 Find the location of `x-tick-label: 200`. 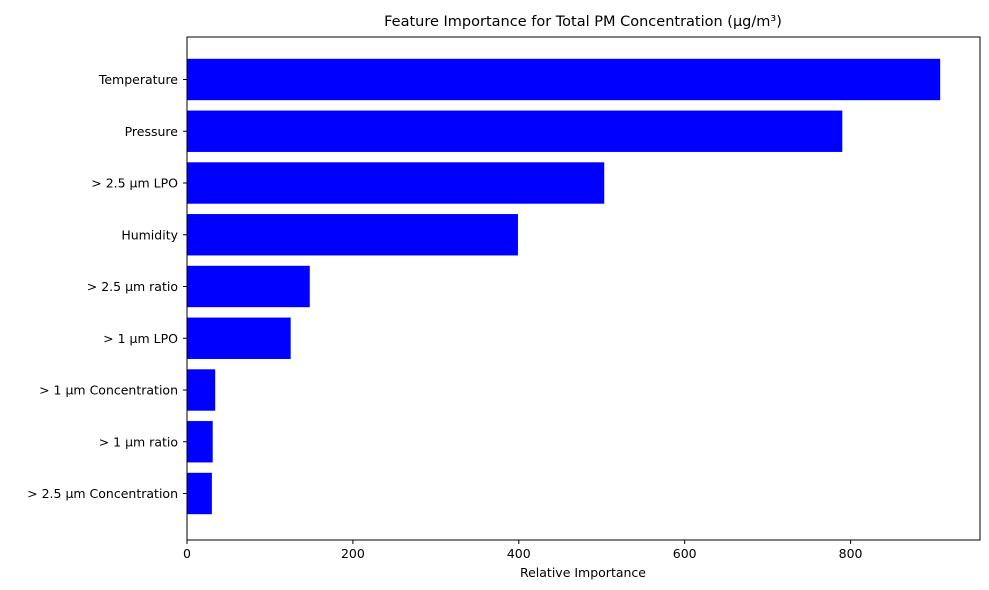

x-tick-label: 200 is located at coordinates (353, 553).